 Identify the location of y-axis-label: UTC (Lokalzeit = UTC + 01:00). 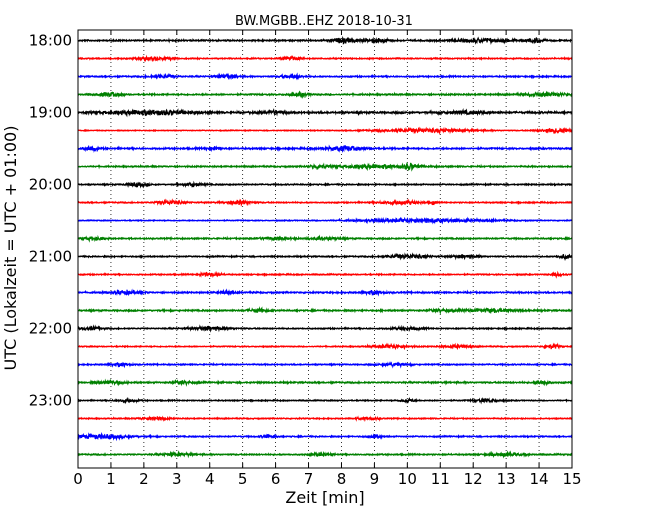
(10, 248).